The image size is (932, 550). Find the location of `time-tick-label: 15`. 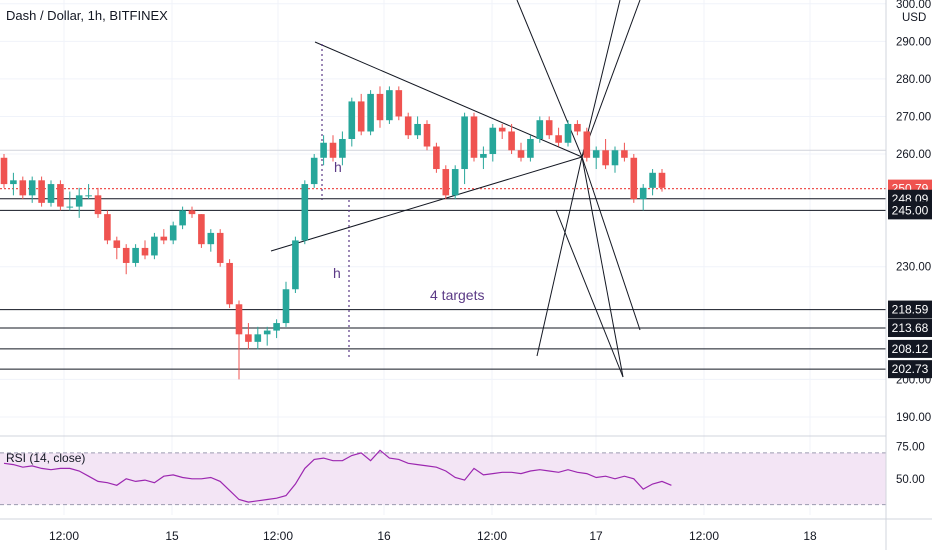

time-tick-label: 15 is located at coordinates (172, 536).